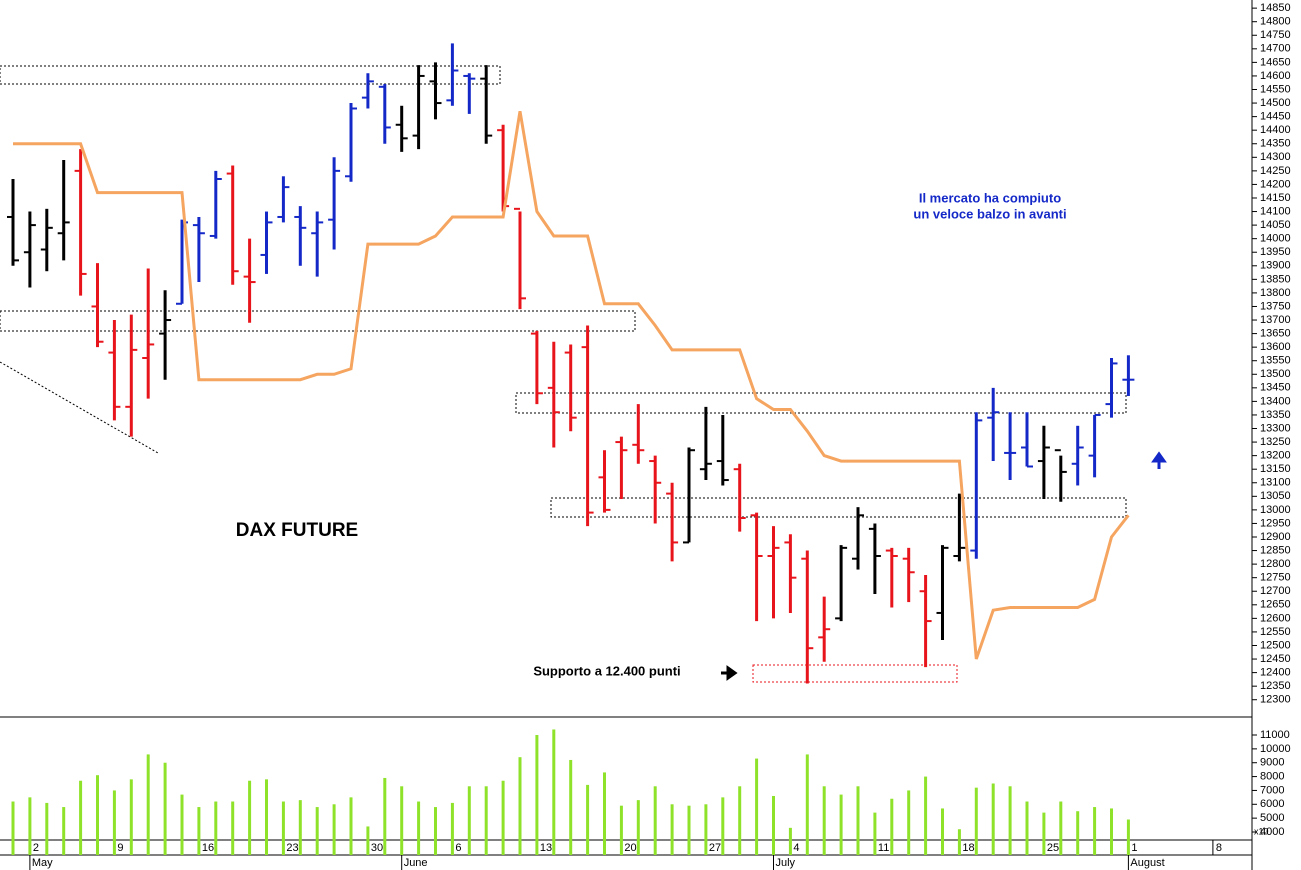 The image size is (1301, 870). I want to click on x-tick-label: 27, so click(715, 848).